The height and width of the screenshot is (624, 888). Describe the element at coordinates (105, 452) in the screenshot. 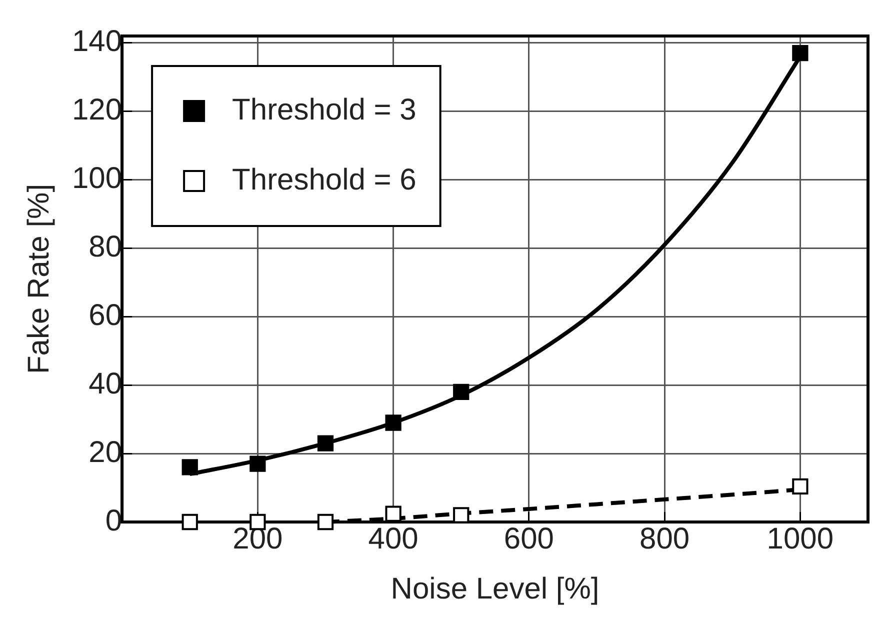

I see `y-tick-label: 20` at that location.